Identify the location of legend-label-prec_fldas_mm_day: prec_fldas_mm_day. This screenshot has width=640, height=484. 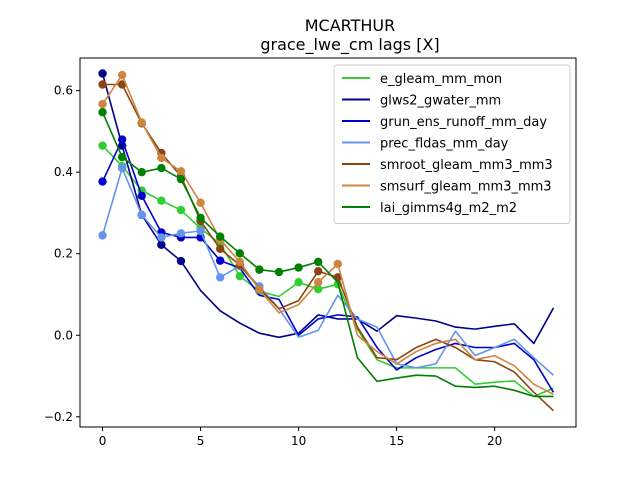
(444, 144).